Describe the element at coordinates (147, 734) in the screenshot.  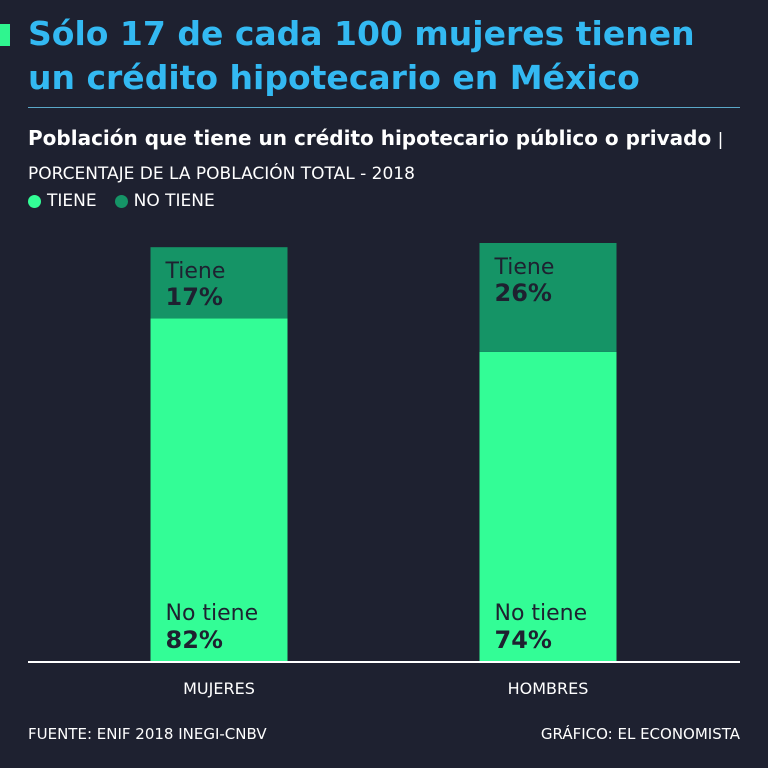
I see `source-note: FUENTE: ENIF 2018 INEGI-CNBV` at that location.